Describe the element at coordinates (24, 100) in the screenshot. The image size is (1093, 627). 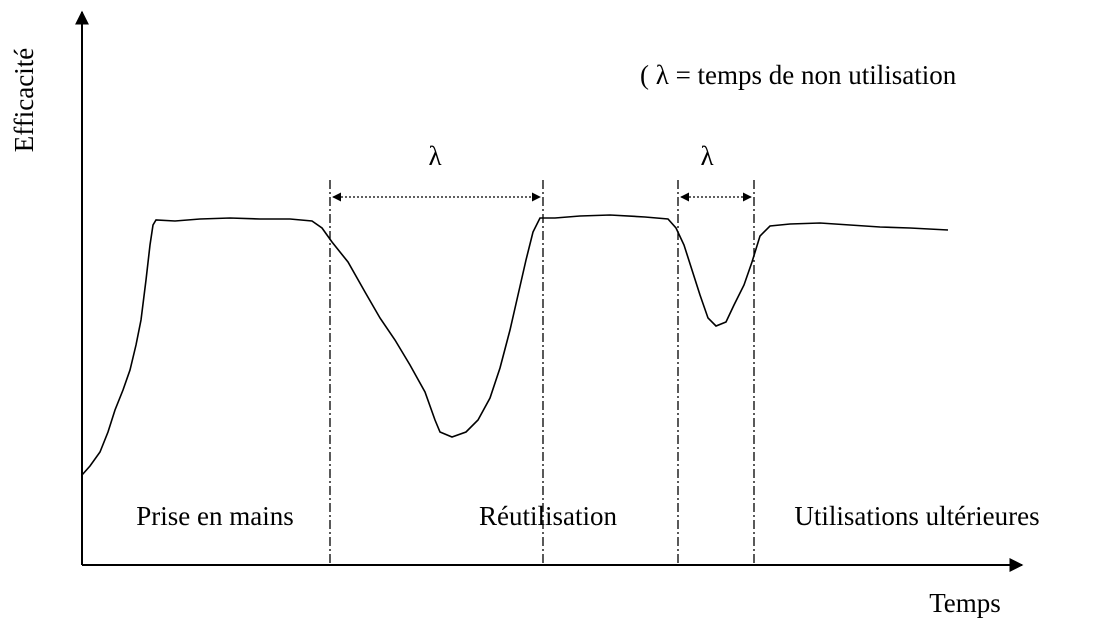
I see `y-axis-label: Efficacité` at that location.